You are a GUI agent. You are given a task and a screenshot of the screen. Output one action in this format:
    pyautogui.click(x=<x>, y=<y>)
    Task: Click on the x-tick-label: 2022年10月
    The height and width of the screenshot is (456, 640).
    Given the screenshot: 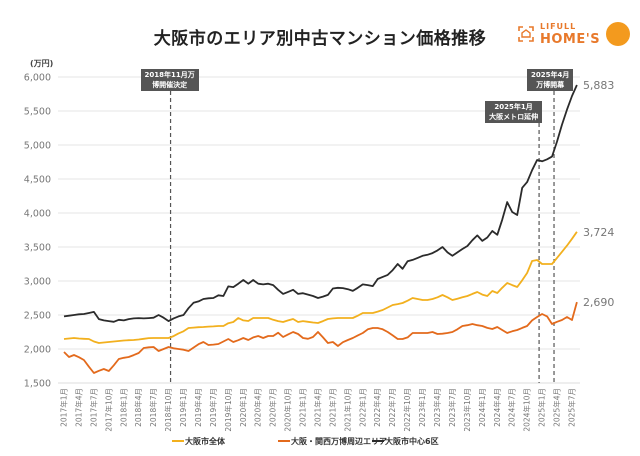 What is the action you would take?
    pyautogui.click(x=407, y=410)
    